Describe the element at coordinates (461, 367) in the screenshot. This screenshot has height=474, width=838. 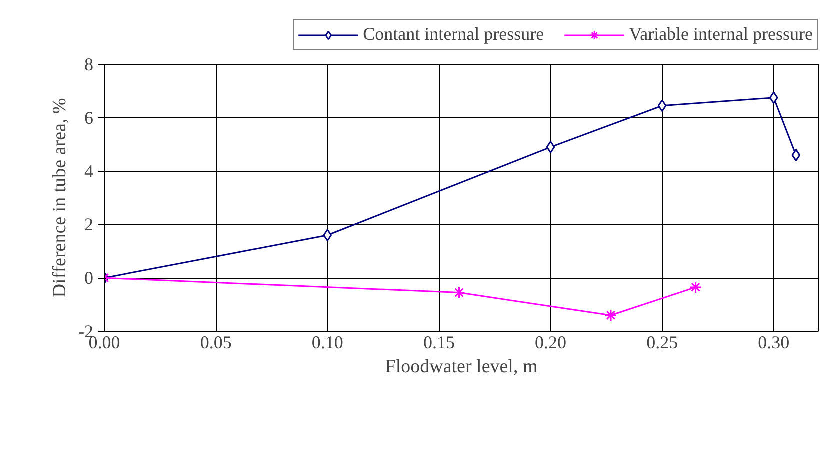
I see `x-axis-title: Floodwater level, m` at that location.